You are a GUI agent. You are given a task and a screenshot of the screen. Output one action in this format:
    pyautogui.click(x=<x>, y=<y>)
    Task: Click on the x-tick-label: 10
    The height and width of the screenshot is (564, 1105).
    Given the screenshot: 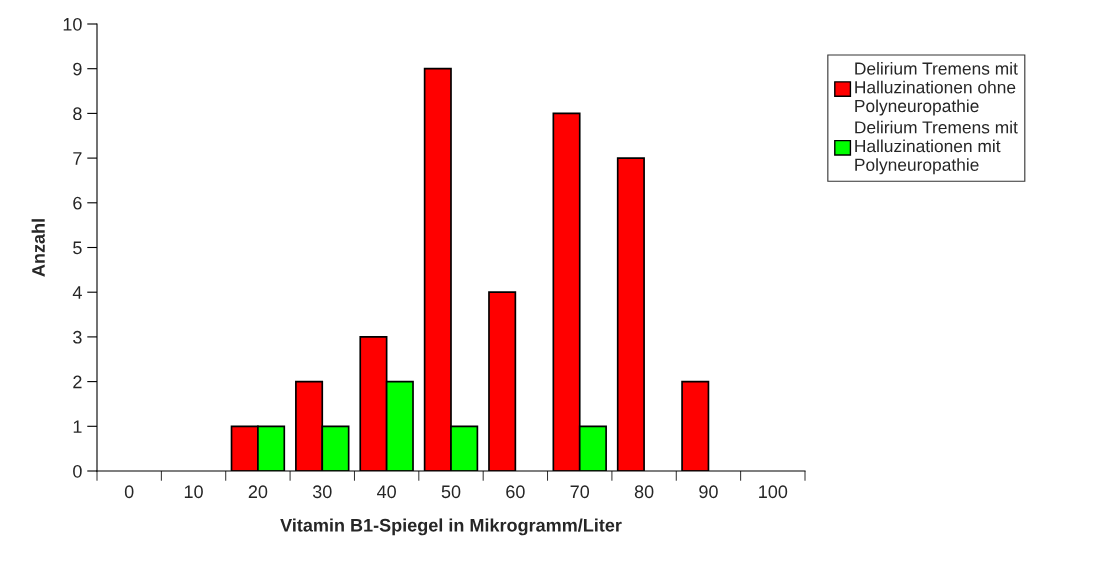 What is the action you would take?
    pyautogui.click(x=193, y=492)
    